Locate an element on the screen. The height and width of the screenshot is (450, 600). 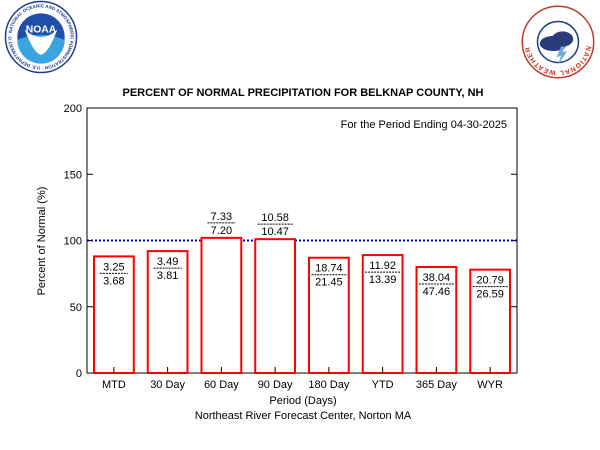
x-tick-label: 60 Day is located at coordinates (221, 385).